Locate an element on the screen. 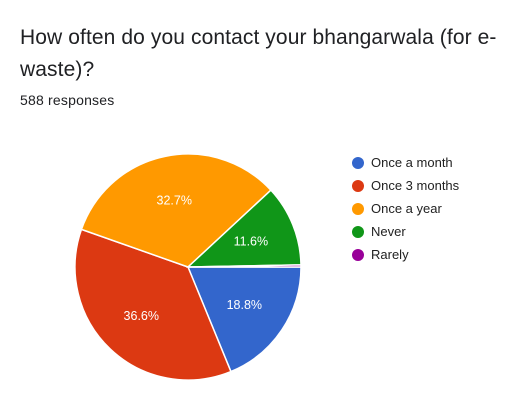  slice-label-once-a-year: 32.7% is located at coordinates (174, 201).